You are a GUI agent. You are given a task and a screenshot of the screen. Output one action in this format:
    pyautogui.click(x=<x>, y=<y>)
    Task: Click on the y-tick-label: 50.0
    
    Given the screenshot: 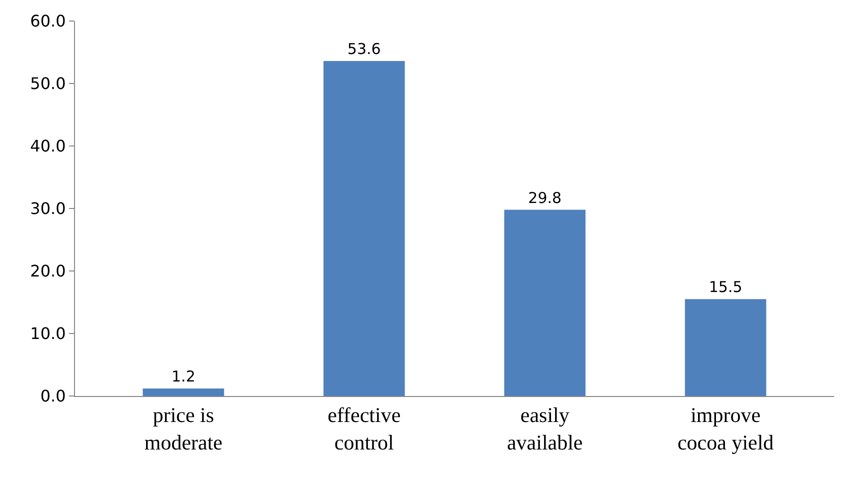 What is the action you would take?
    pyautogui.click(x=48, y=84)
    